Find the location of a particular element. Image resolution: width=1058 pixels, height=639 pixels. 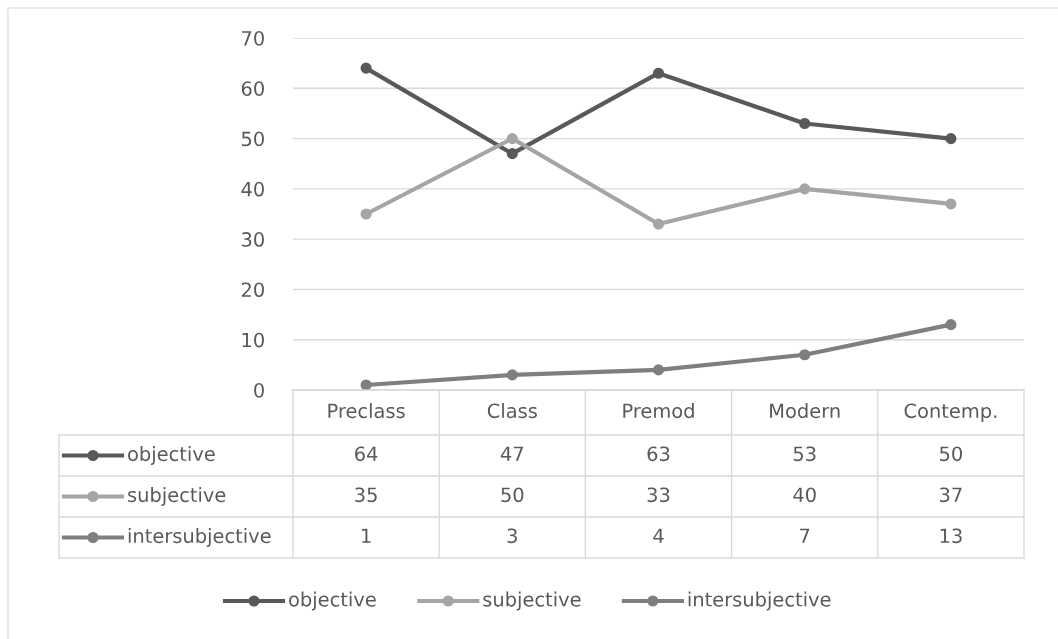

x-tick-label: Modern is located at coordinates (805, 411).